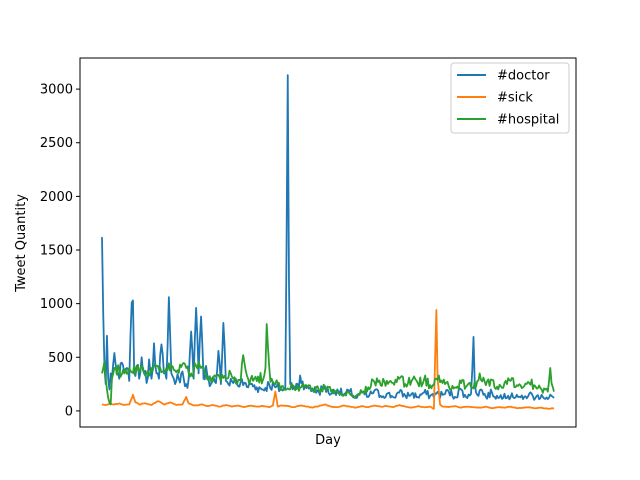  What do you see at coordinates (56, 90) in the screenshot?
I see `y-tick-label: 3000` at bounding box center [56, 90].